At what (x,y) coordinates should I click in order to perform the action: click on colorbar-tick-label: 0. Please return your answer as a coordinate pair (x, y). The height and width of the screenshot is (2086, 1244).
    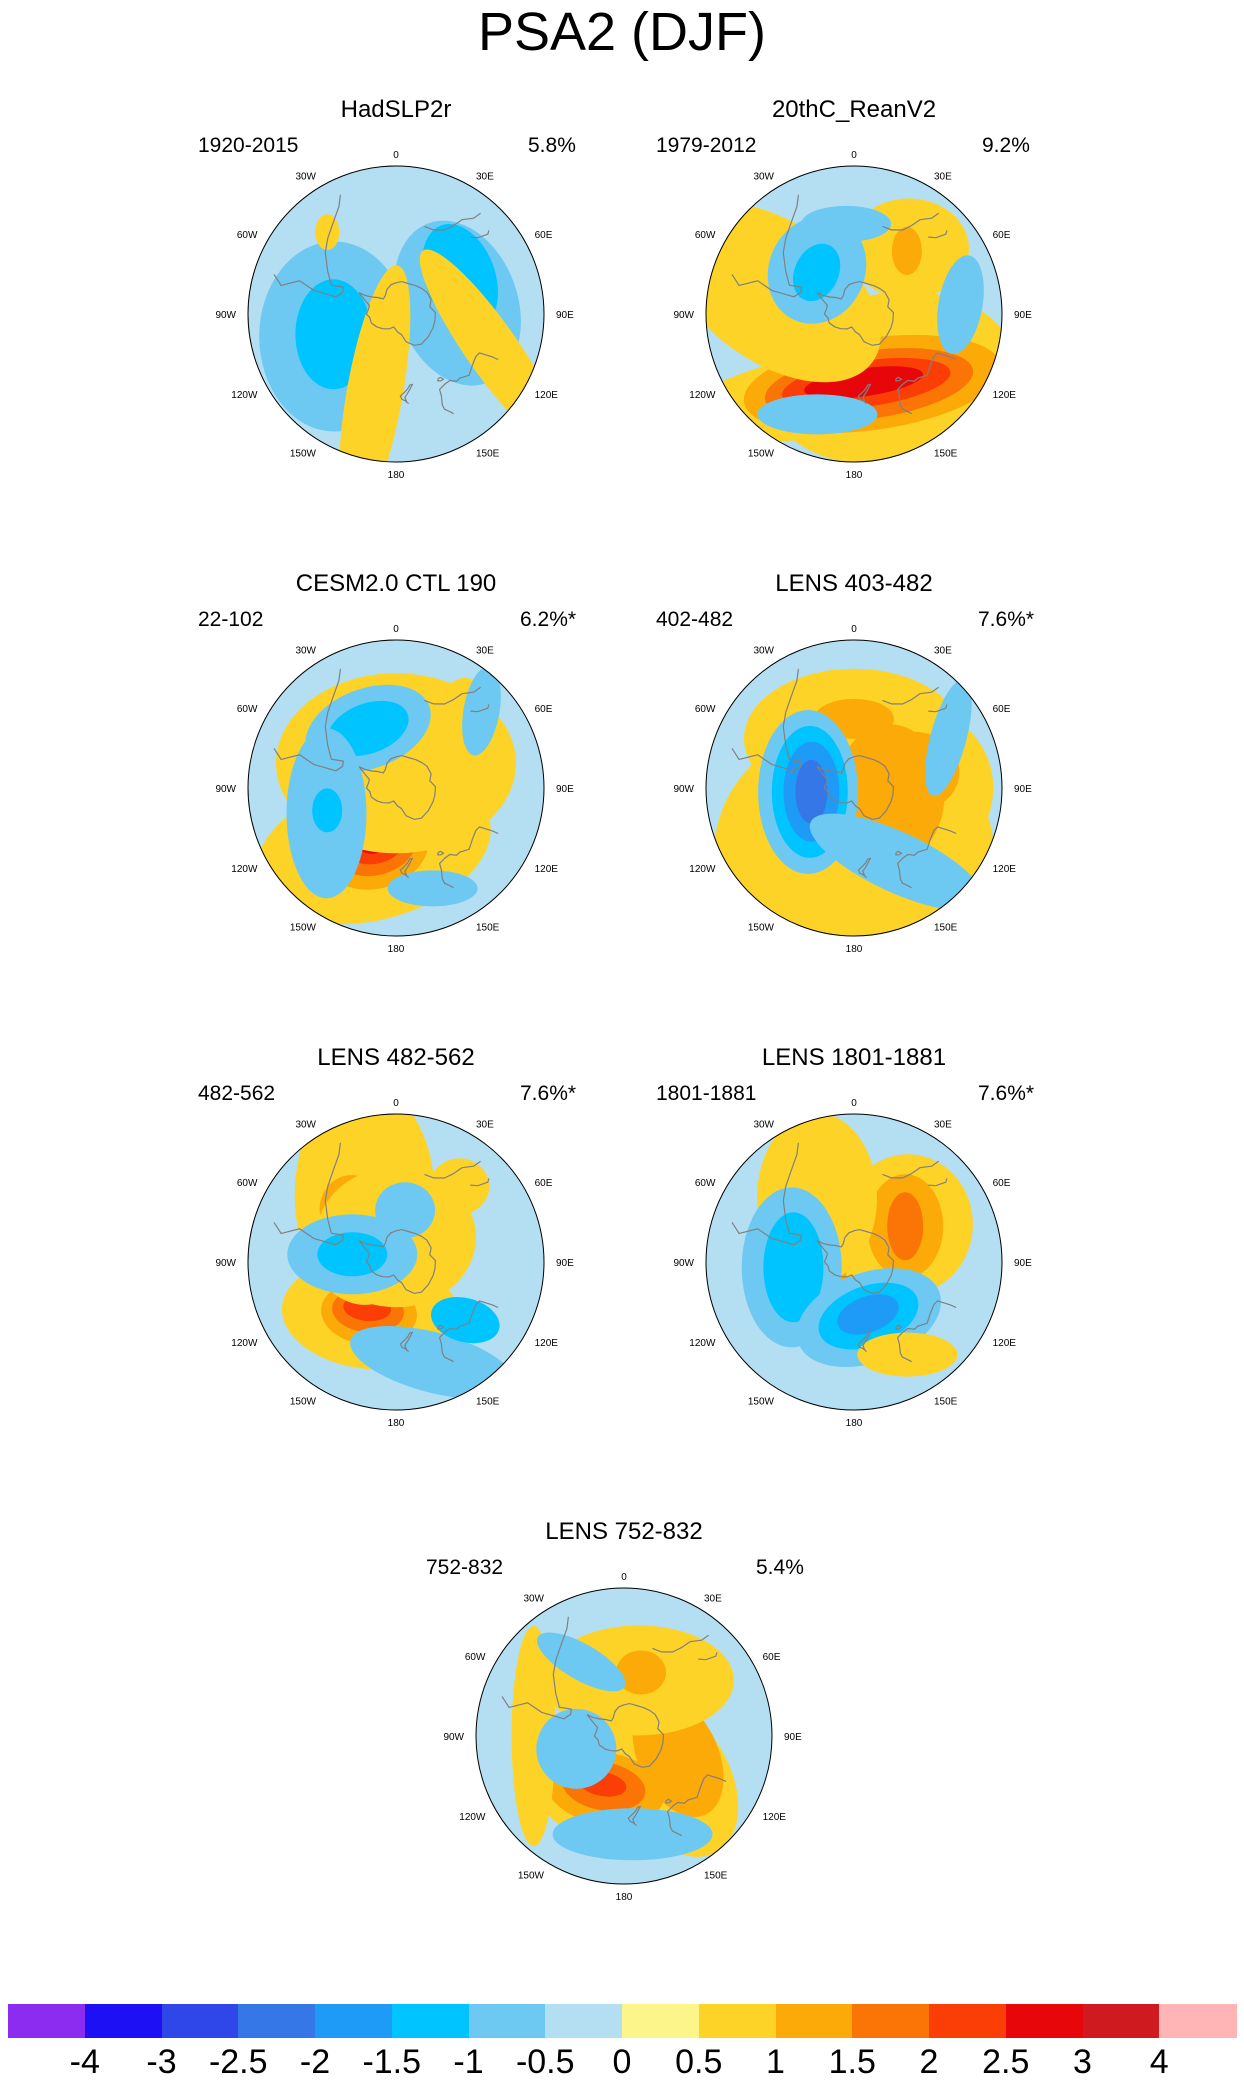
    Looking at the image, I should click on (622, 2062).